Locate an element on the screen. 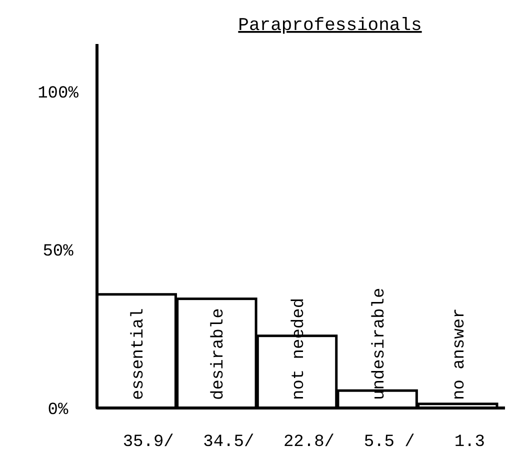  y-tick-label: 100% is located at coordinates (59, 94).